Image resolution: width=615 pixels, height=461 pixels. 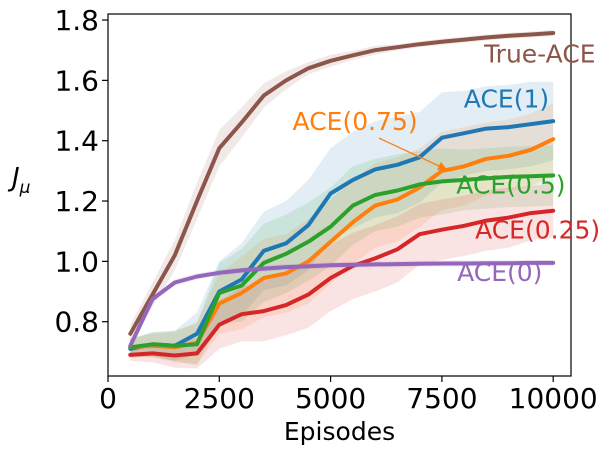 I want to click on y-axis-label-main: J, so click(x=13, y=178).